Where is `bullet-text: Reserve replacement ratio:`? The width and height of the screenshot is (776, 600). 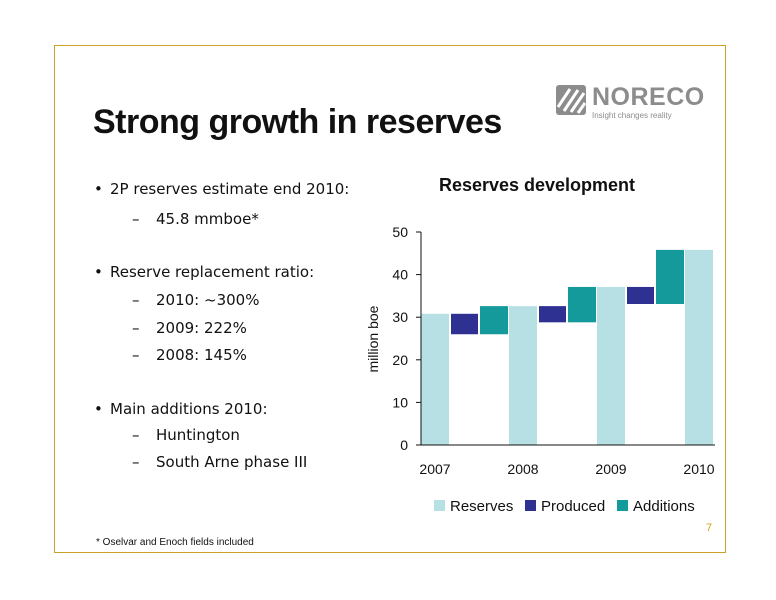 bullet-text: Reserve replacement ratio: is located at coordinates (212, 272).